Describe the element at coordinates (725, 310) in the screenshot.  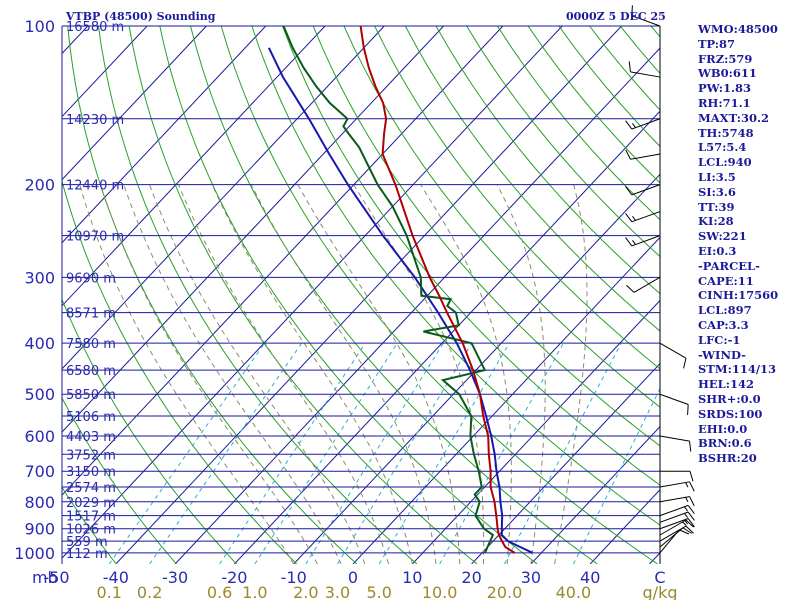
I see `index-item: LCL:897` at that location.